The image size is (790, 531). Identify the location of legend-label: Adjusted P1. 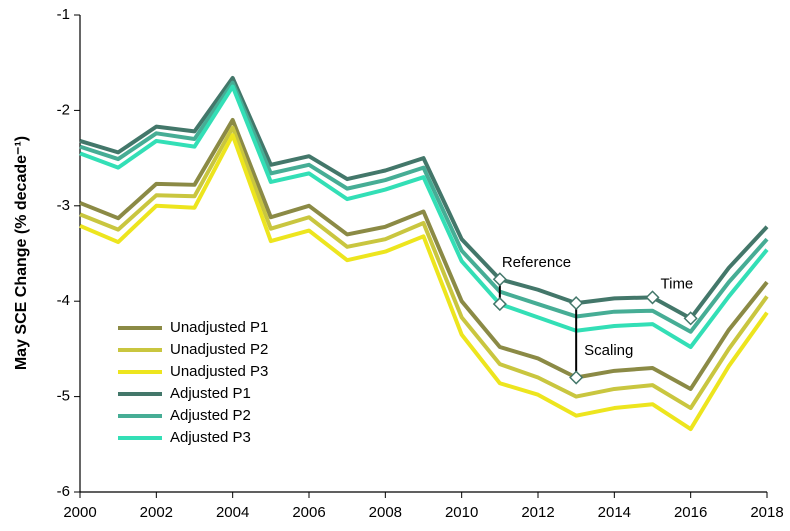
(210, 393).